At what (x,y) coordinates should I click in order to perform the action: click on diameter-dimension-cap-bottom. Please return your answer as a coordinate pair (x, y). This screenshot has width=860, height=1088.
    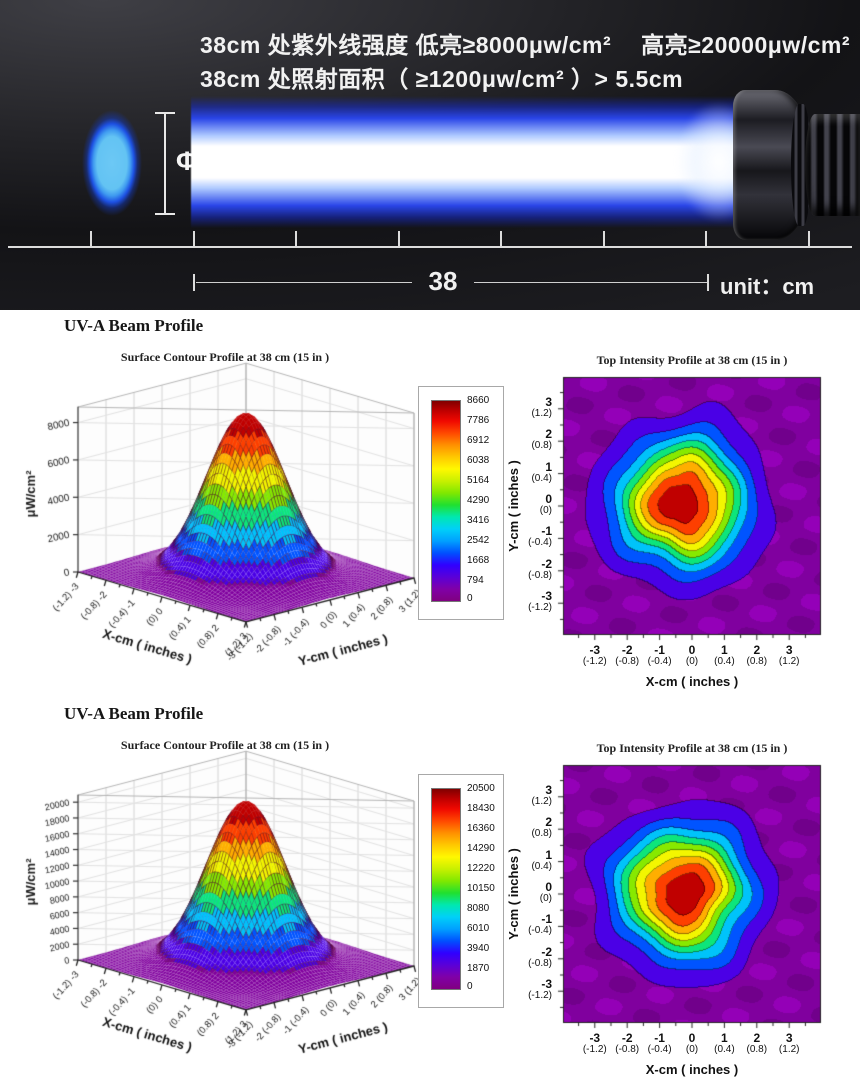
    Looking at the image, I should click on (165, 214).